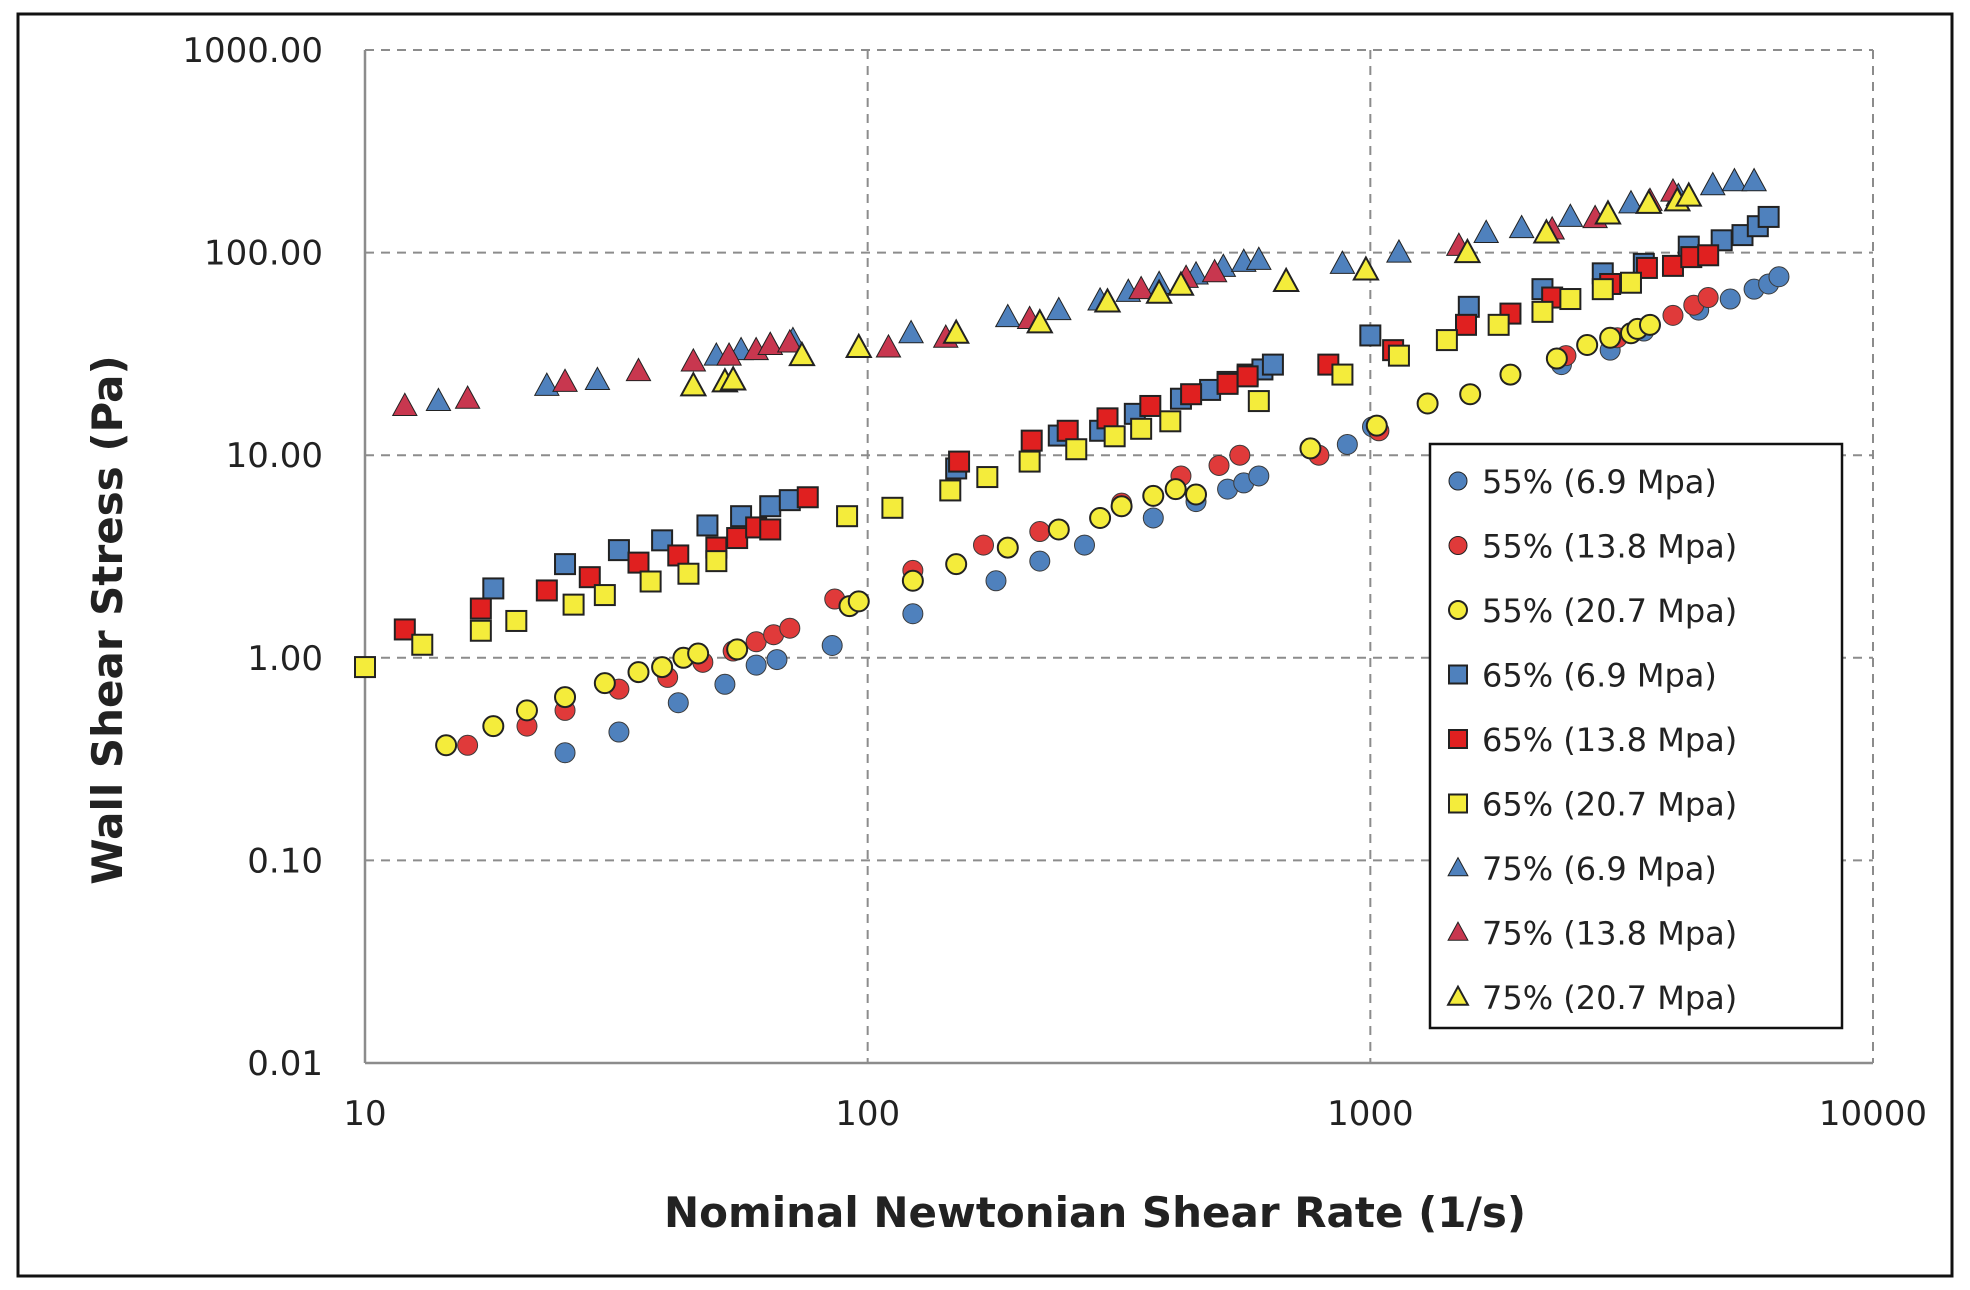  Describe the element at coordinates (1135, 1114) in the screenshot. I see `x-tick-labels: 10 100 1000 10000` at that location.